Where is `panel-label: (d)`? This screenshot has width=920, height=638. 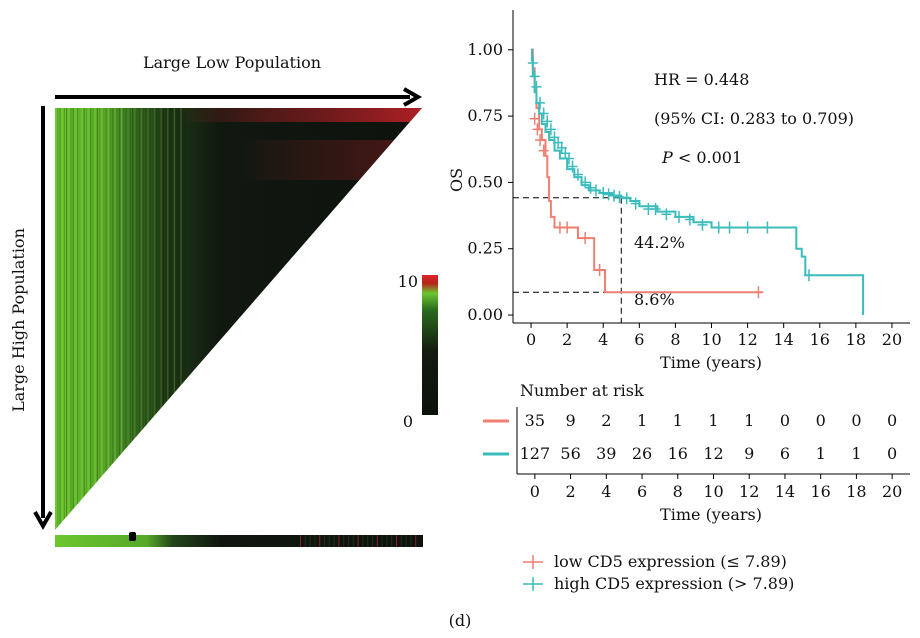 panel-label: (d) is located at coordinates (460, 620).